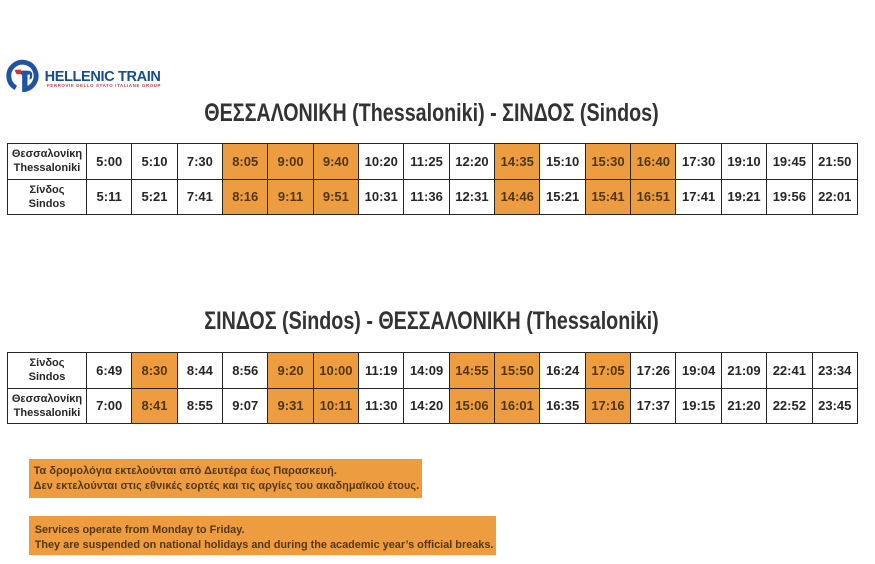  Describe the element at coordinates (103, 77) in the screenshot. I see `svg-text: HELLENIC TRAIN` at that location.